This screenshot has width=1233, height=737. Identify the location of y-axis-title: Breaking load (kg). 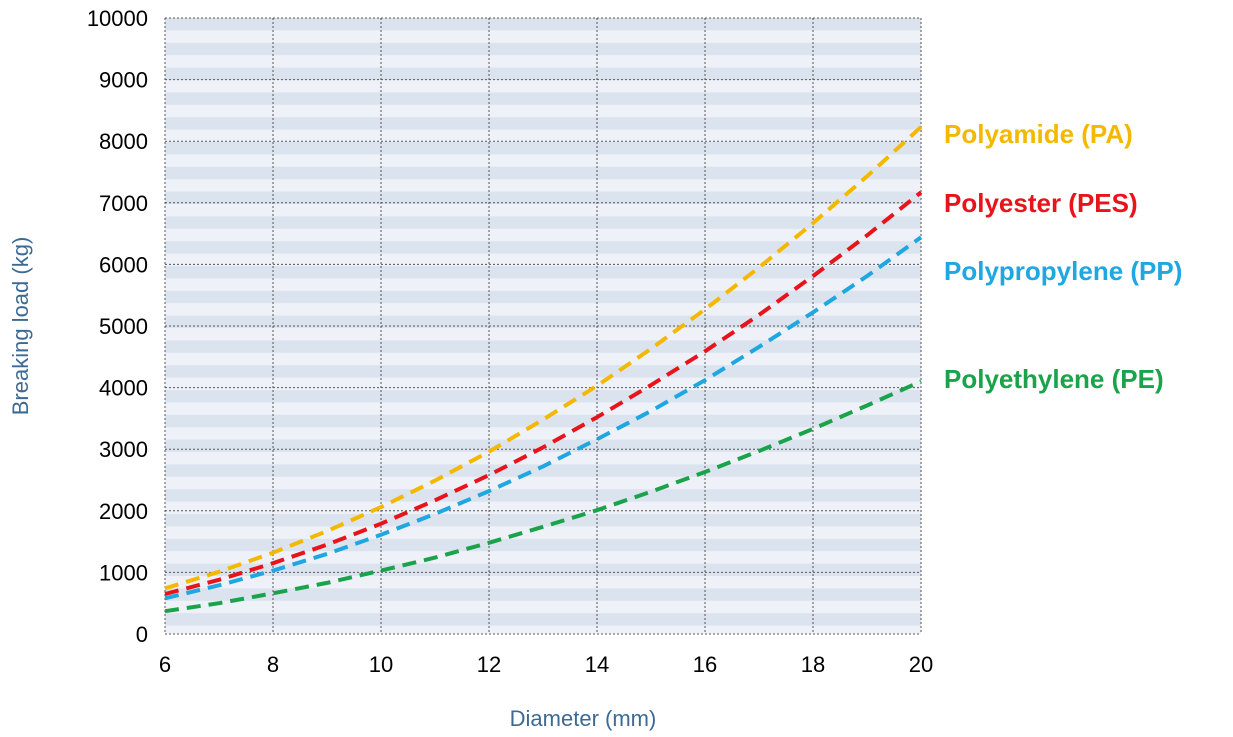
(20, 326).